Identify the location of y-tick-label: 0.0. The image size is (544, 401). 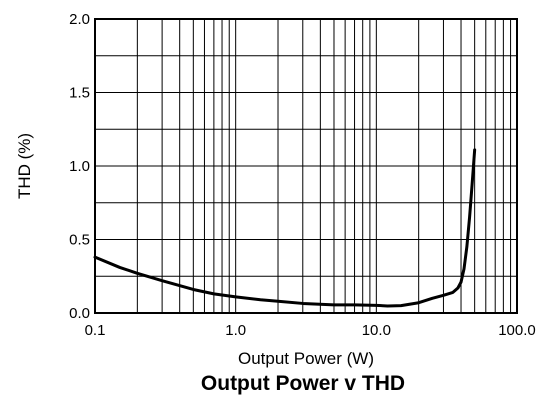
(79, 313).